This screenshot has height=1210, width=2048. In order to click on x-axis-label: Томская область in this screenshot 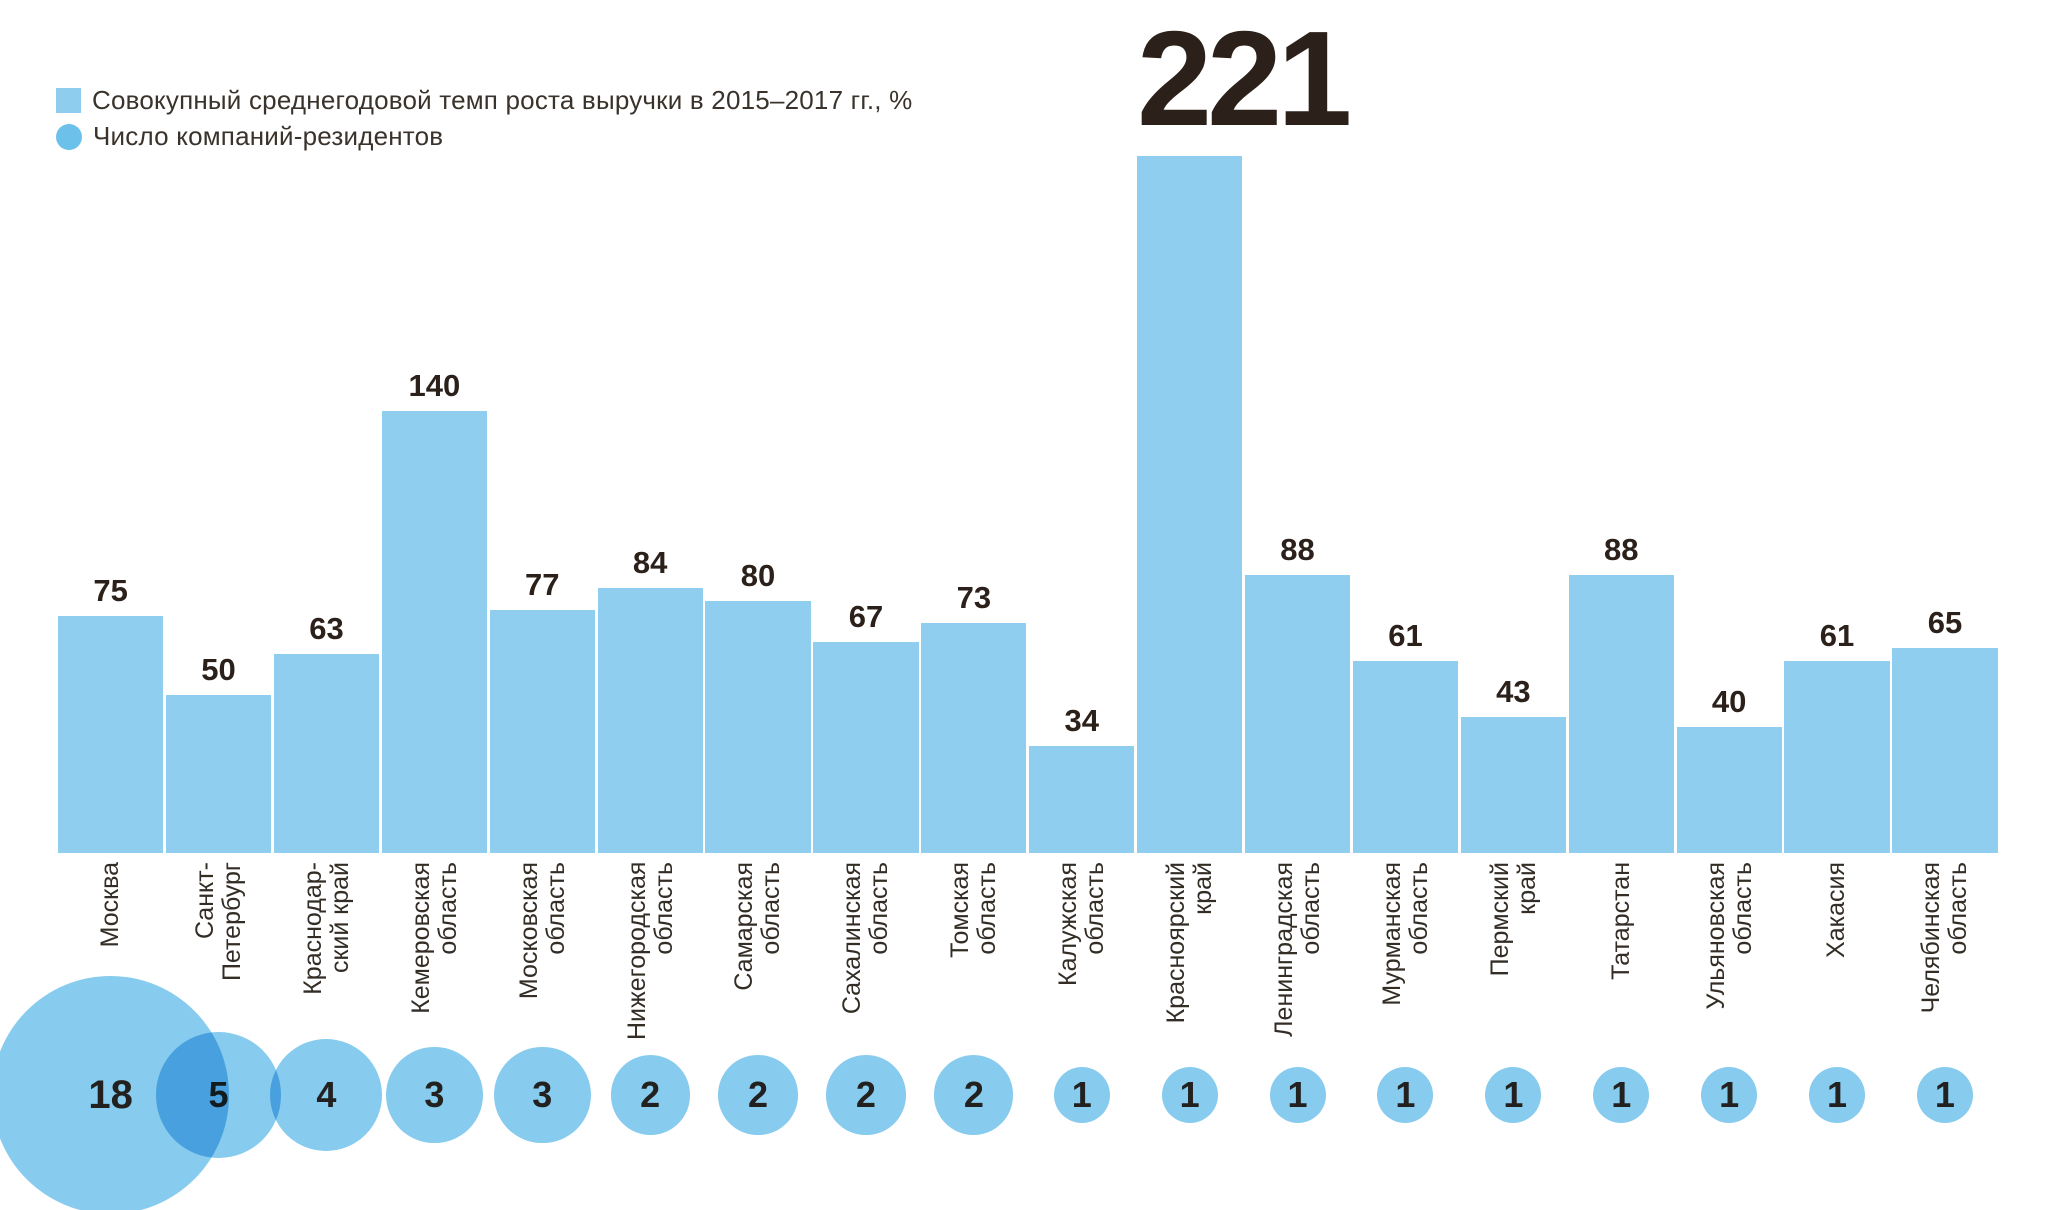, I will do `click(973, 910)`.